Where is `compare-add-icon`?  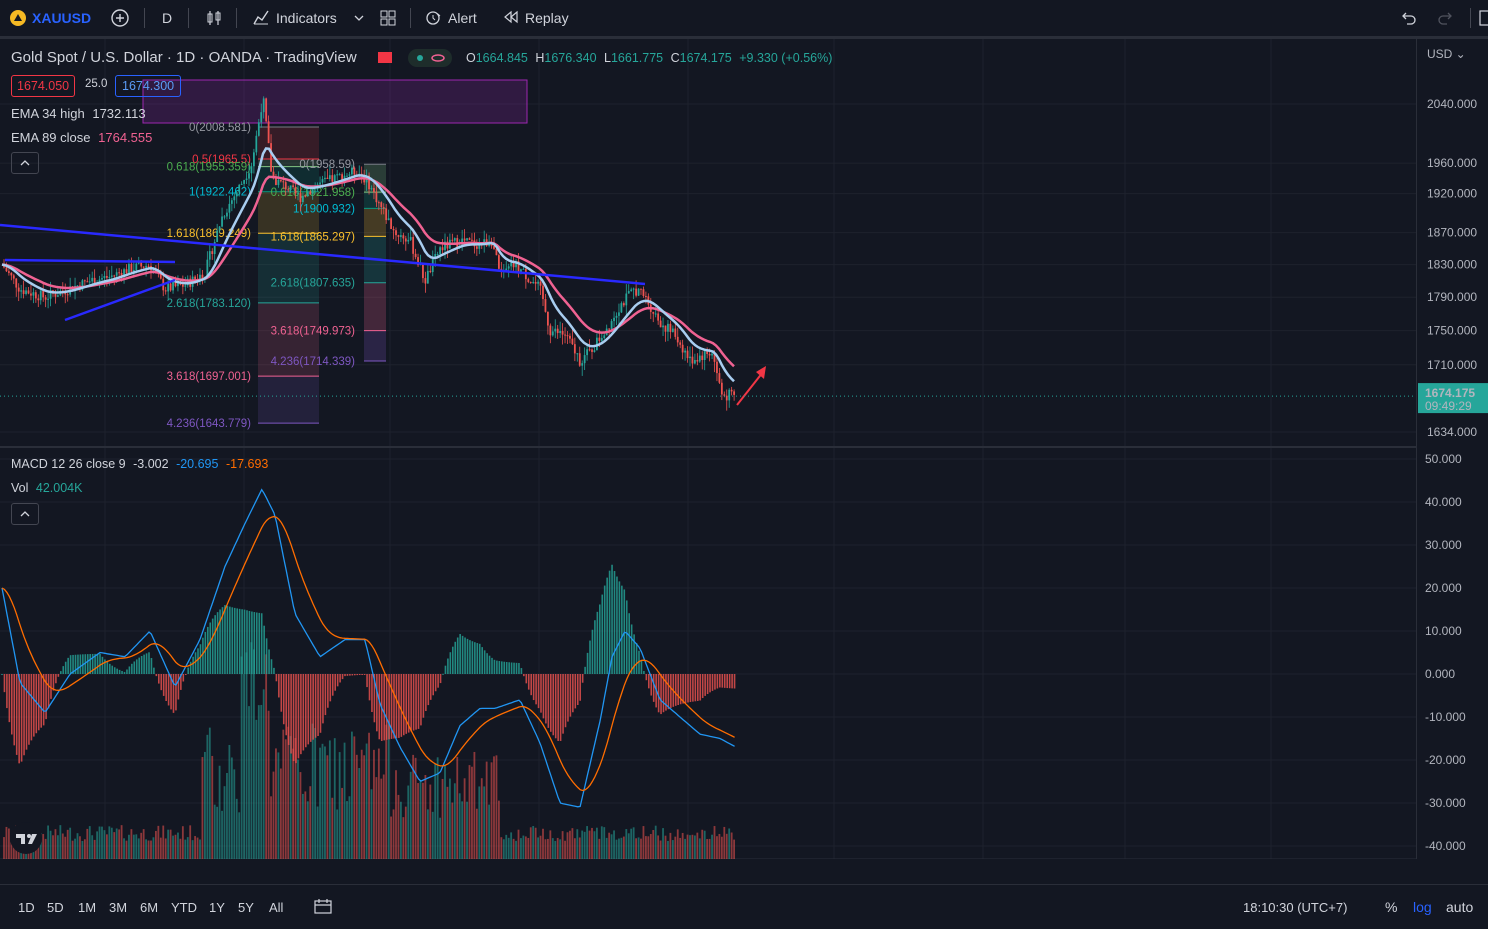
compare-add-icon is located at coordinates (120, 18).